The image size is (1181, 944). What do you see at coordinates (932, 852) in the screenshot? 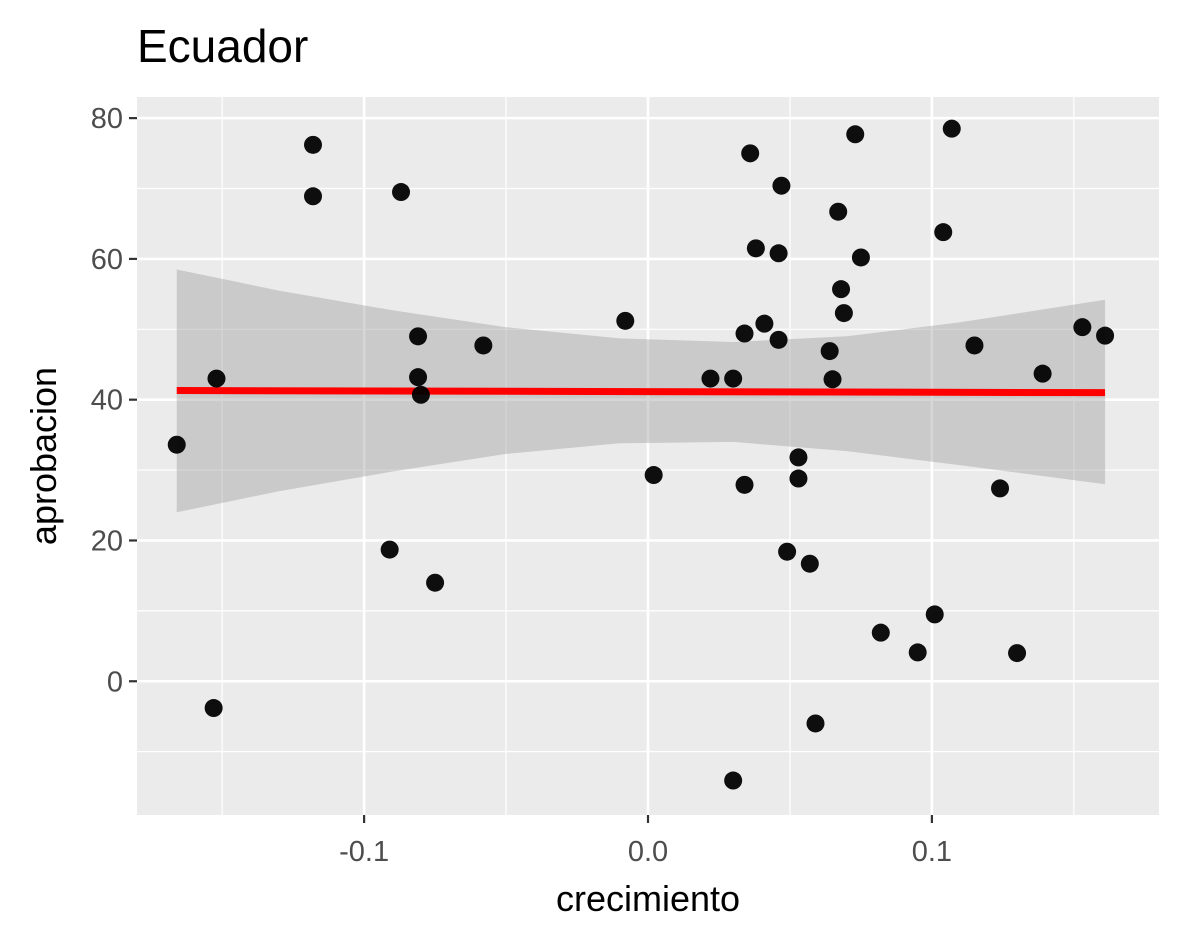
I see `x-tick-label: 0.1` at bounding box center [932, 852].